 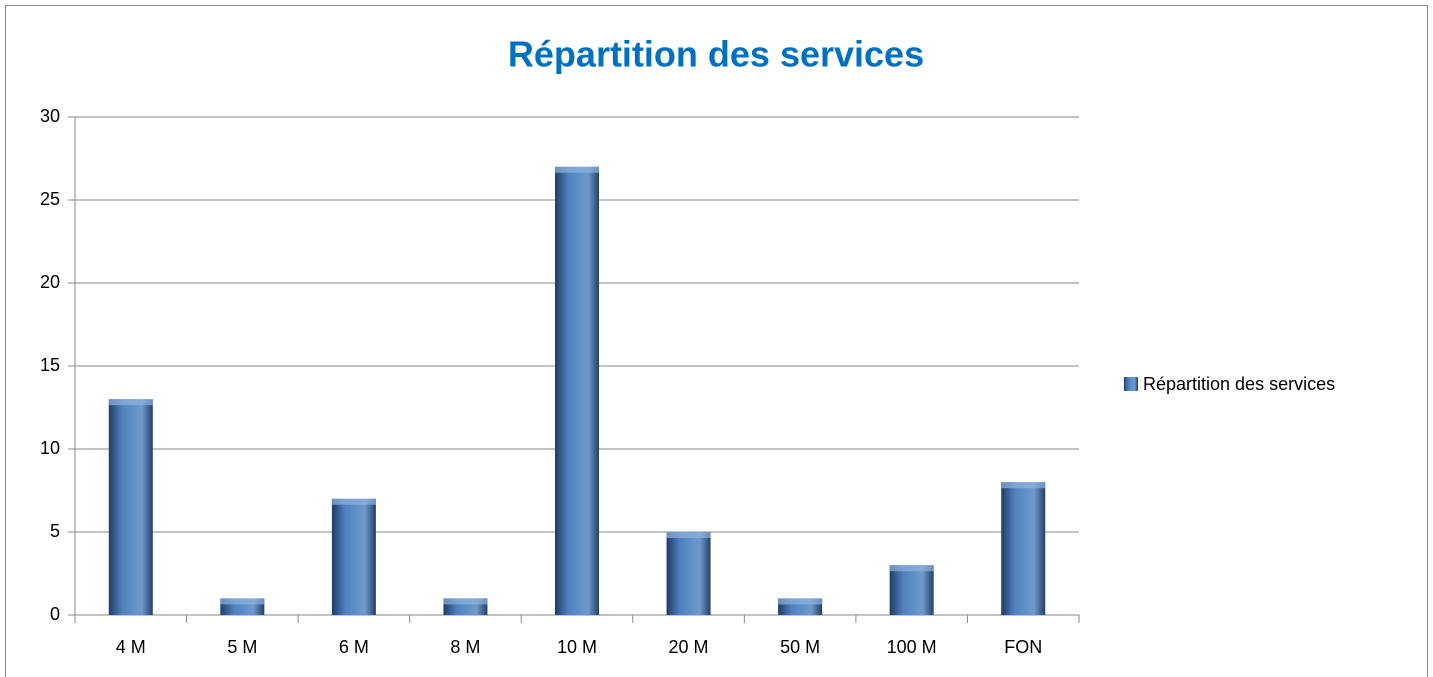 What do you see at coordinates (50, 282) in the screenshot?
I see `y-tick-label: 20` at bounding box center [50, 282].